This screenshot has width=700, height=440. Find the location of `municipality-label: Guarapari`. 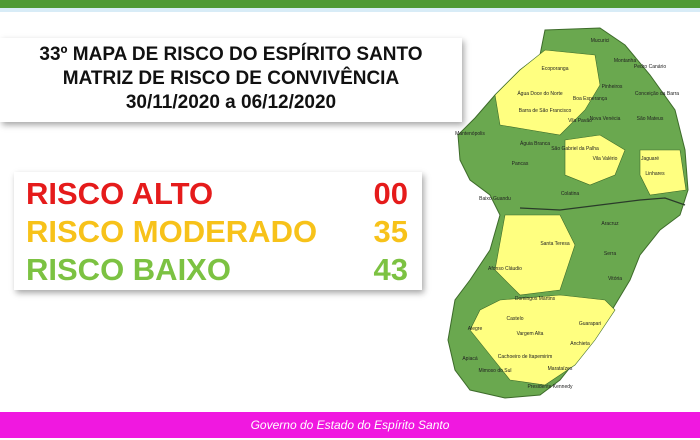

municipality-label: Guarapari is located at coordinates (590, 324).